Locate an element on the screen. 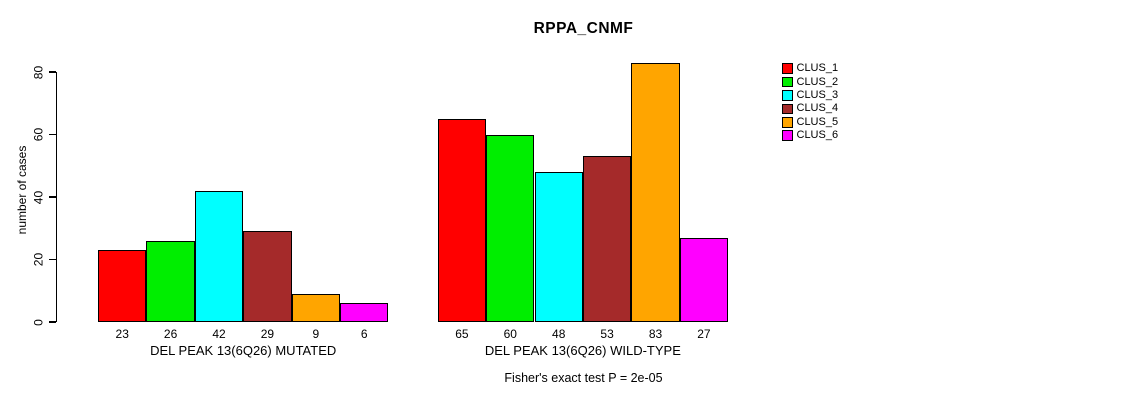 The height and width of the screenshot is (400, 1140). y-tick-label: 80 is located at coordinates (38, 72).